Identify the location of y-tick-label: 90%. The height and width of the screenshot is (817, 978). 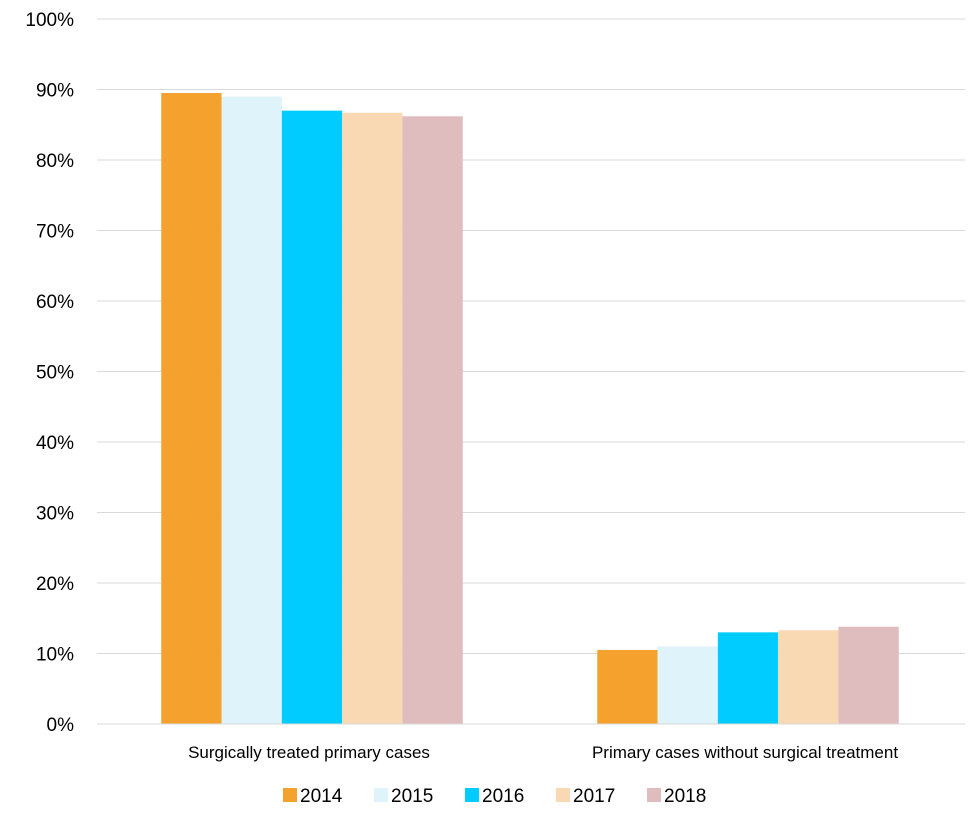
(55, 91).